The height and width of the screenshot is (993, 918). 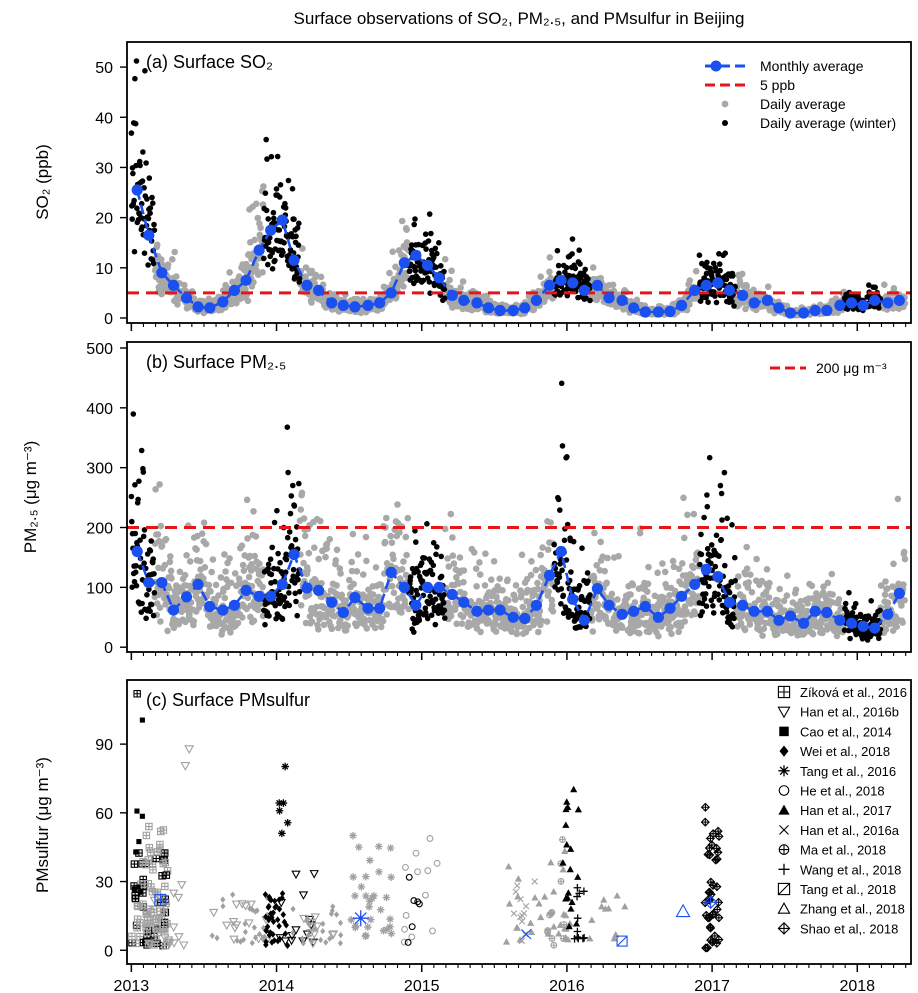 What do you see at coordinates (850, 830) in the screenshot?
I see `legend-label: Han et al., 2016a` at bounding box center [850, 830].